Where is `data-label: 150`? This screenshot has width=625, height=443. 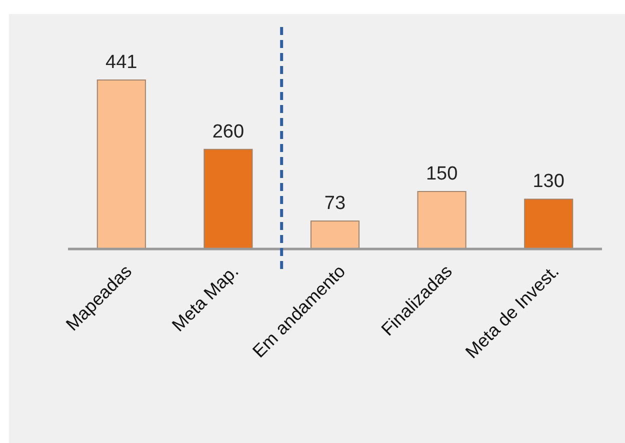
data-label: 150 is located at coordinates (442, 174).